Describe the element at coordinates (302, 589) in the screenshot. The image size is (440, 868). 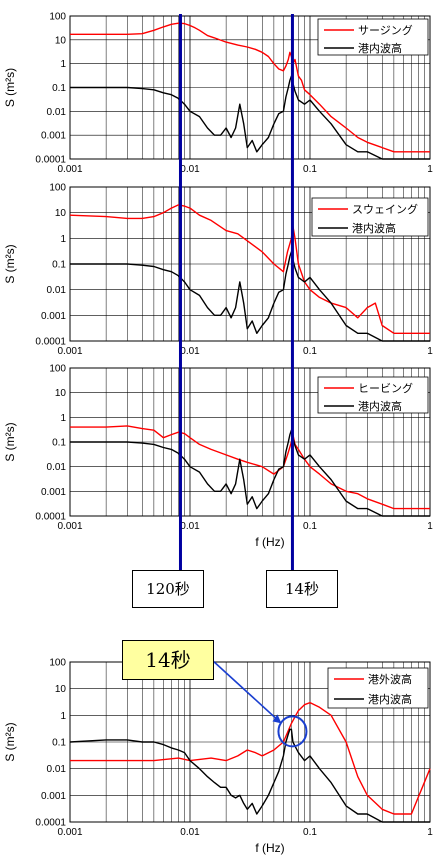
I see `period-label-14s: 14秒` at that location.